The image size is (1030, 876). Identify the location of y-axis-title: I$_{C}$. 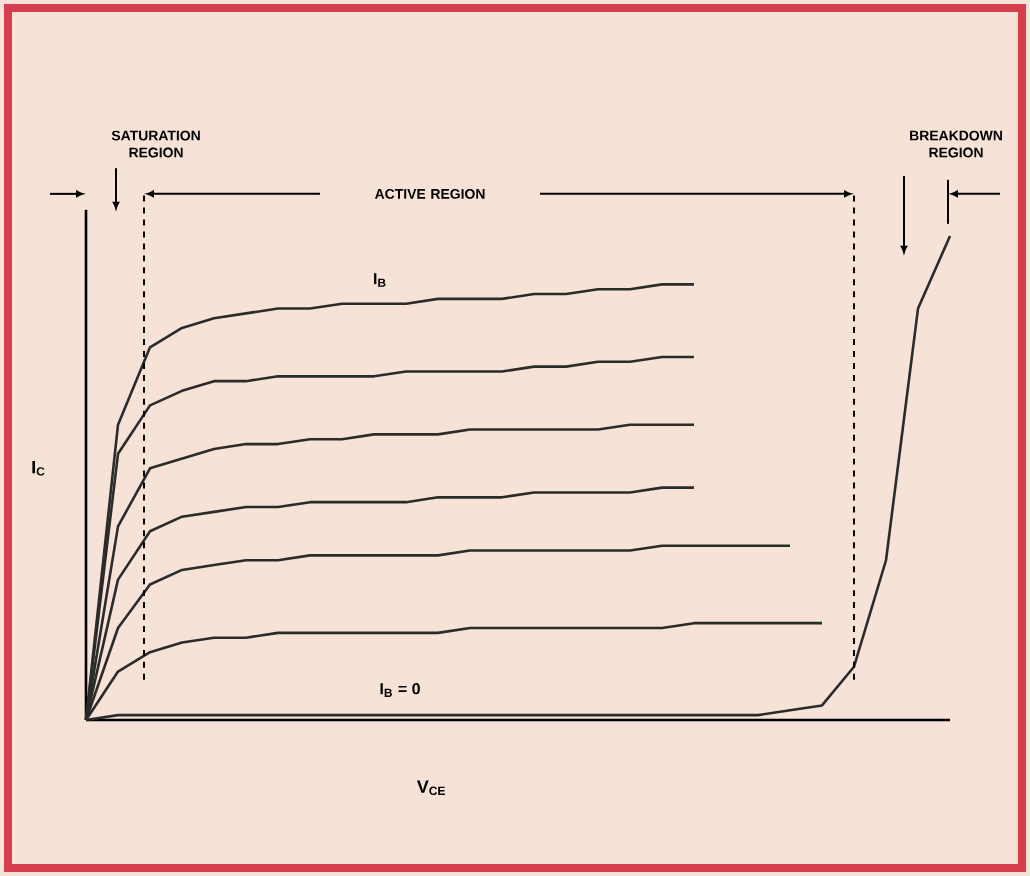
(38, 468).